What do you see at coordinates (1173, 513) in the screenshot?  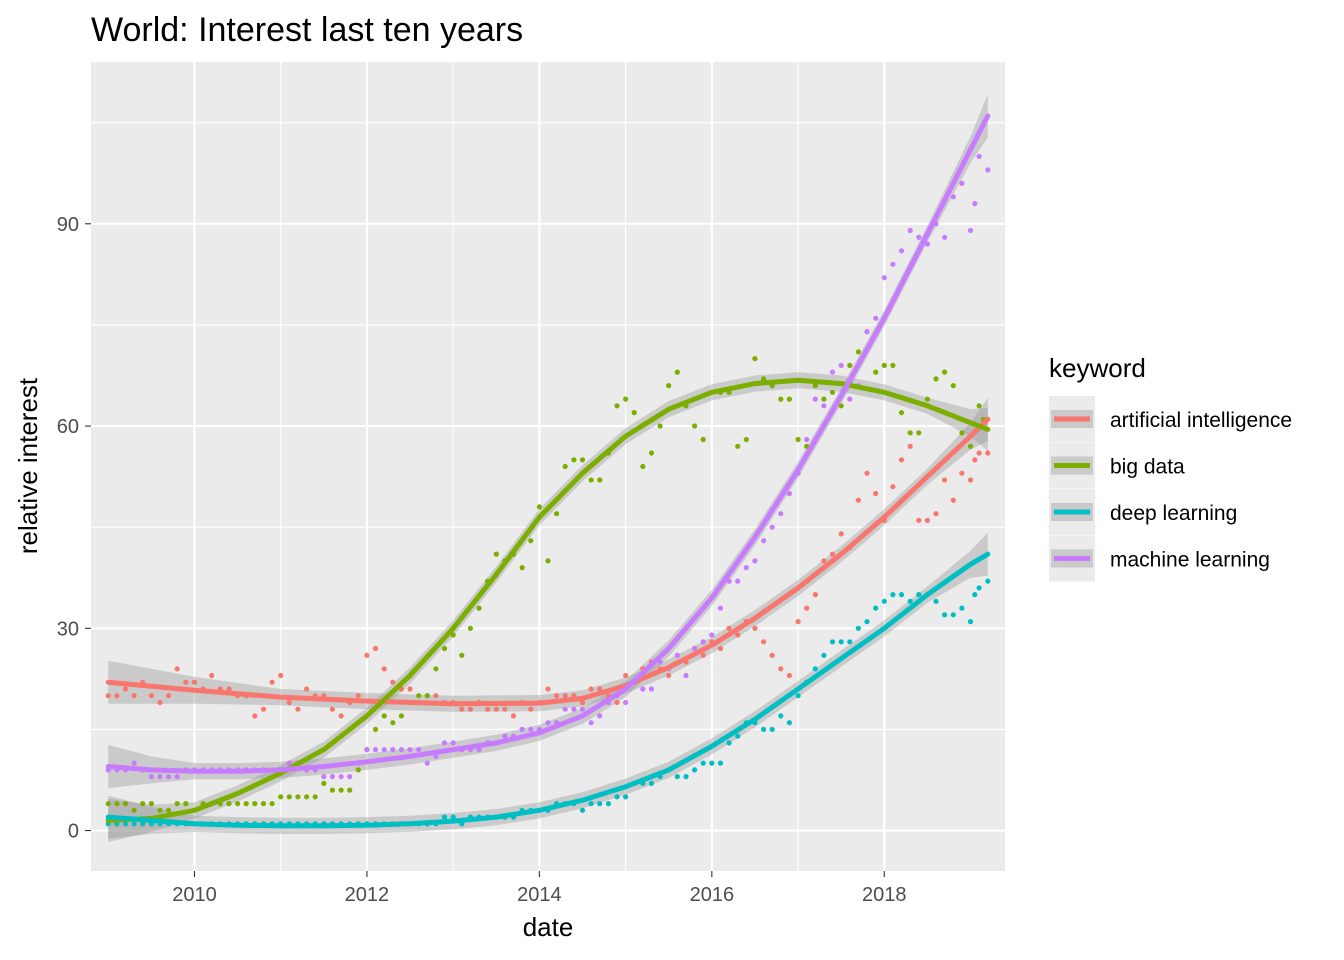 I see `legend-label-deep-learning: deep learning` at bounding box center [1173, 513].